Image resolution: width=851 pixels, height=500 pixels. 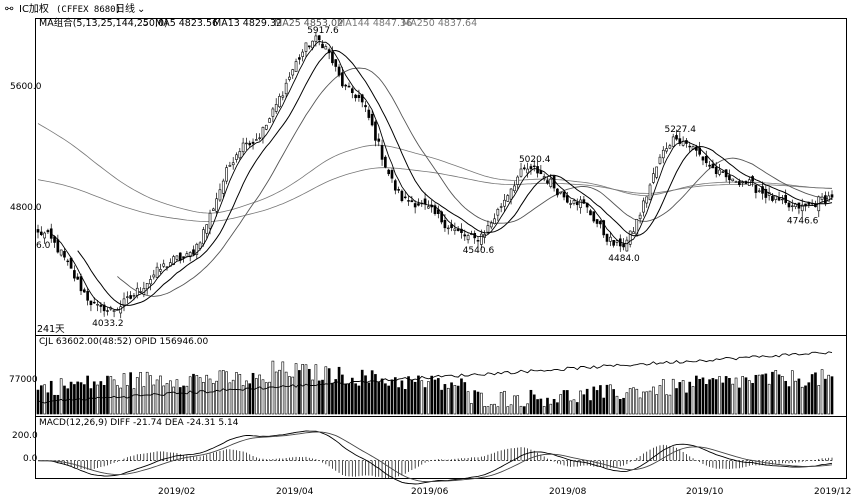 What do you see at coordinates (430, 492) in the screenshot?
I see `x-label-2019-06: 2019/06` at bounding box center [430, 492].